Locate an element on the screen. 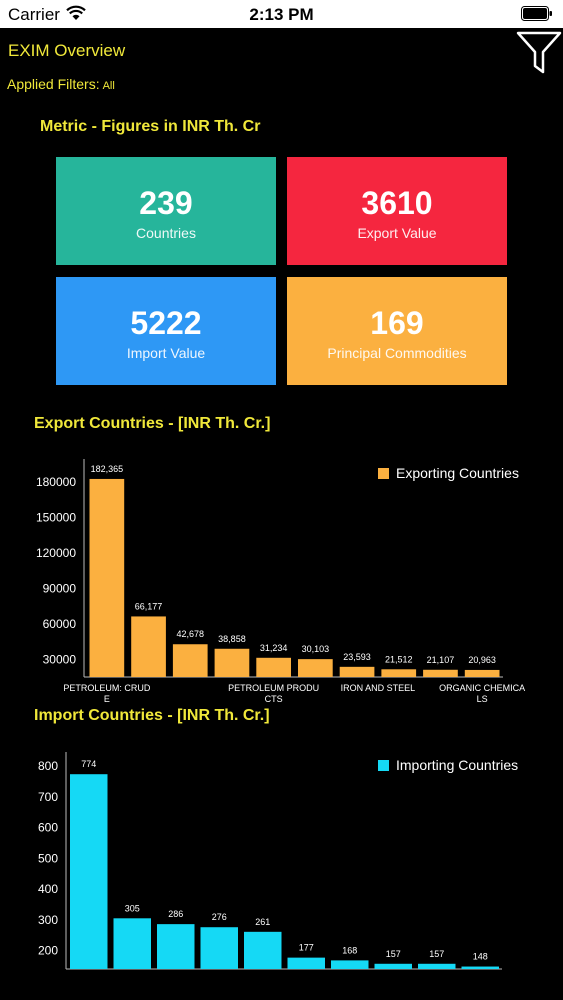 Image resolution: width=563 pixels, height=1000 pixels. y-tick-label: 600 is located at coordinates (48, 828).